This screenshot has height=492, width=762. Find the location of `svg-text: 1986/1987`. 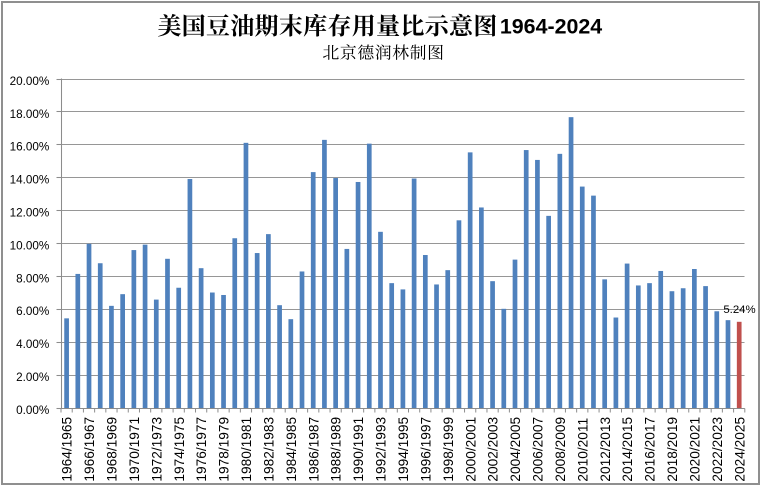

svg-text: 1986/1987 is located at coordinates (313, 449).